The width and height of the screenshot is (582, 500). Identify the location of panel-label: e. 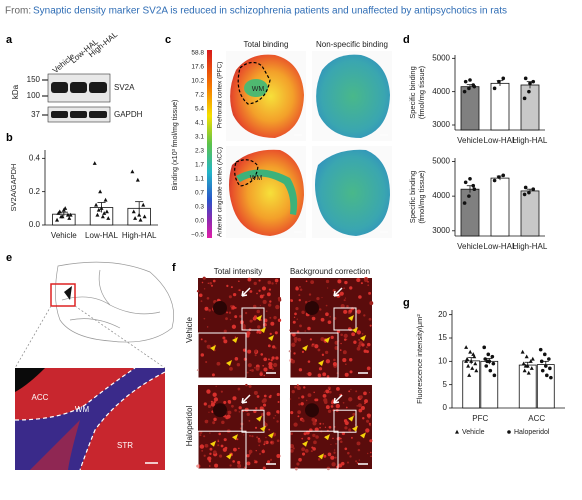
(9, 258).